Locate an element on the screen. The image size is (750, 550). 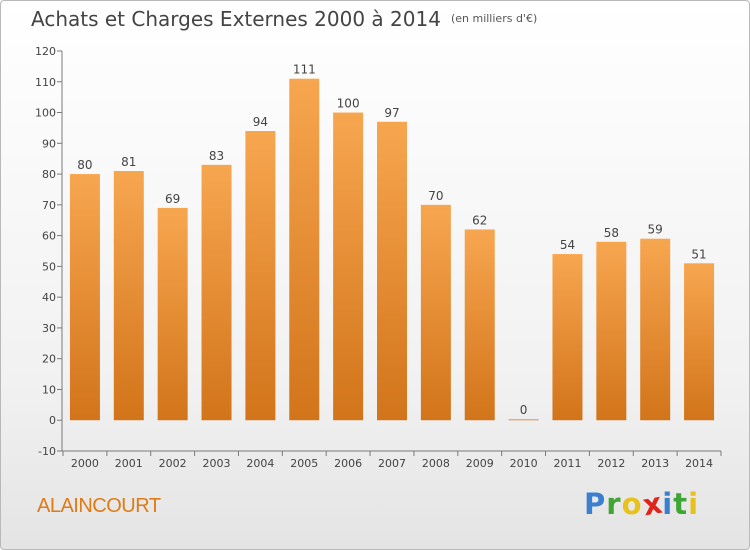
chart-unit: (en milliers d'€) is located at coordinates (494, 18).